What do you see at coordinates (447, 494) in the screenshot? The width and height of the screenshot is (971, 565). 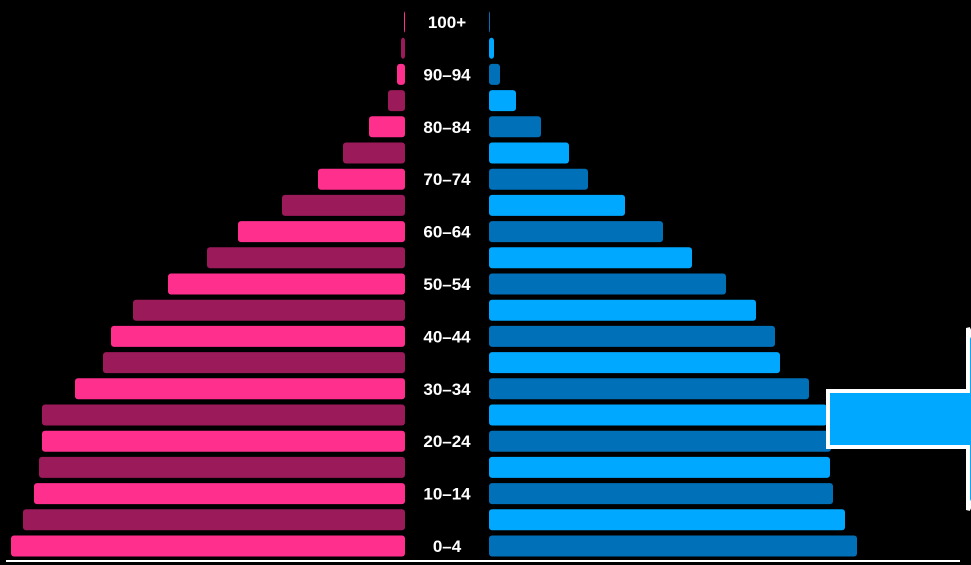 I see `age-tick-label: 10–14` at bounding box center [447, 494].